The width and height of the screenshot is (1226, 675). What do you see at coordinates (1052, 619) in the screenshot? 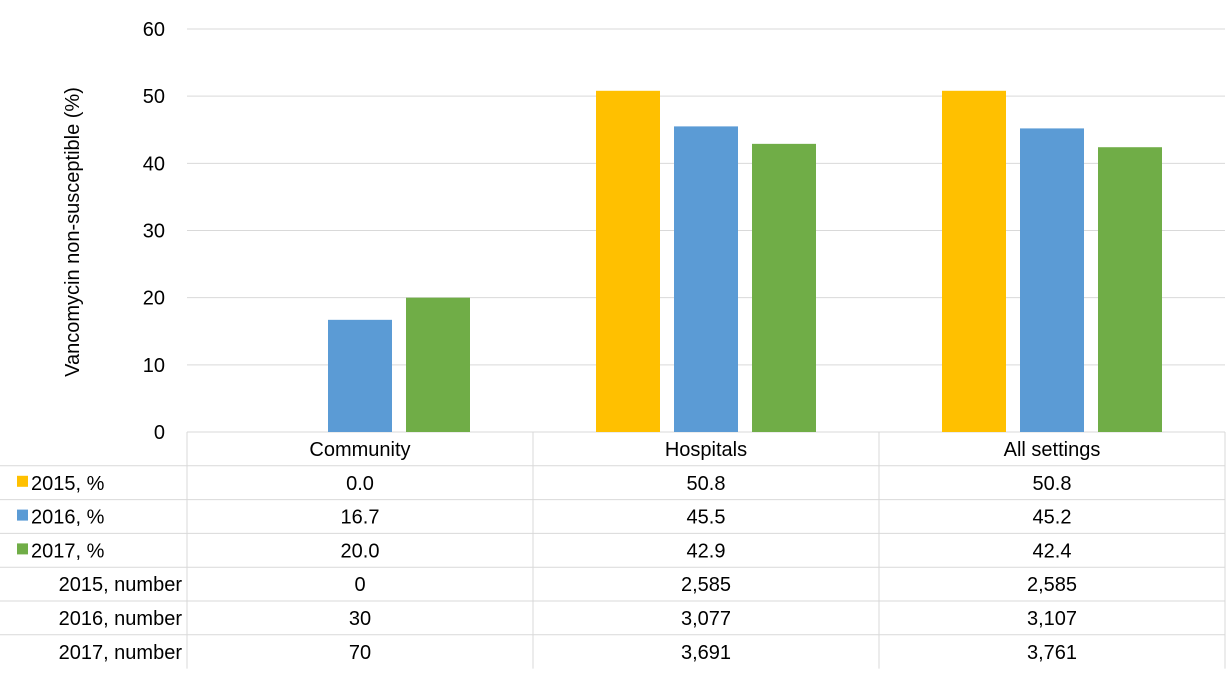
I see `table-cell: 3,107` at bounding box center [1052, 619].